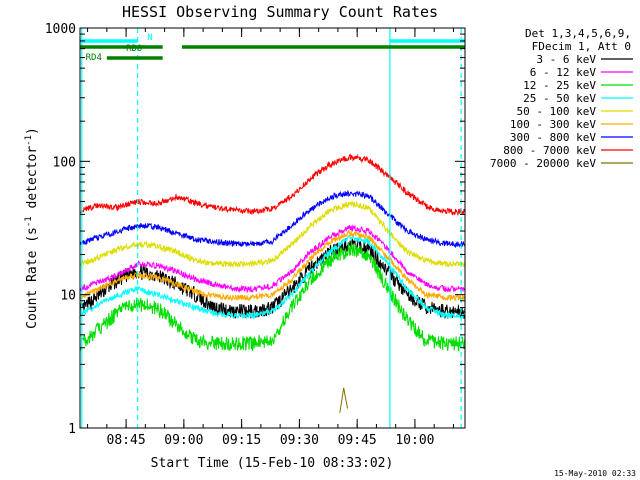 The height and width of the screenshot is (480, 640). I want to click on y-axis-label: Count Rate (s-1 detector-1), so click(32, 228).